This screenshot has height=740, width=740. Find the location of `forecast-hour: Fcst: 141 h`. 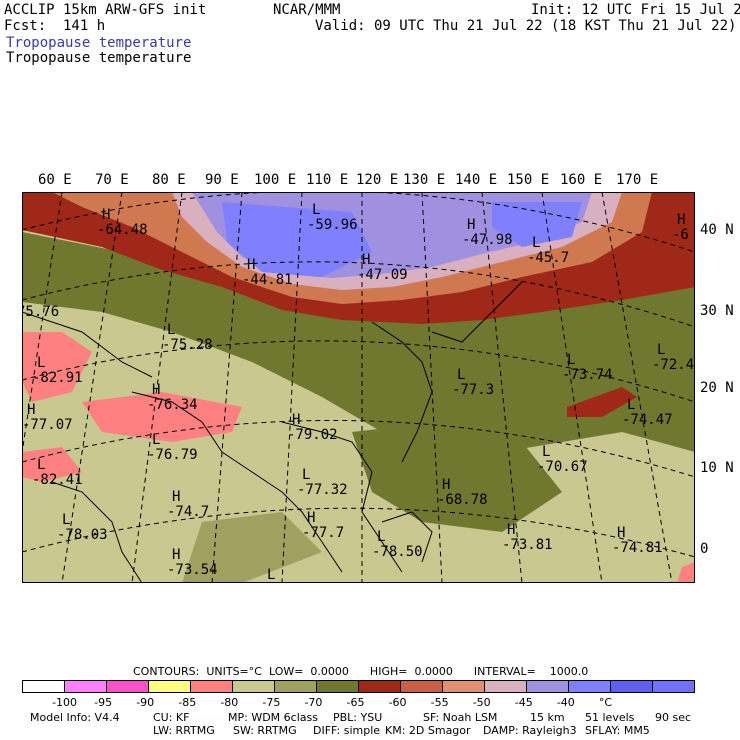

forecast-hour: Fcst: 141 h is located at coordinates (55, 26).